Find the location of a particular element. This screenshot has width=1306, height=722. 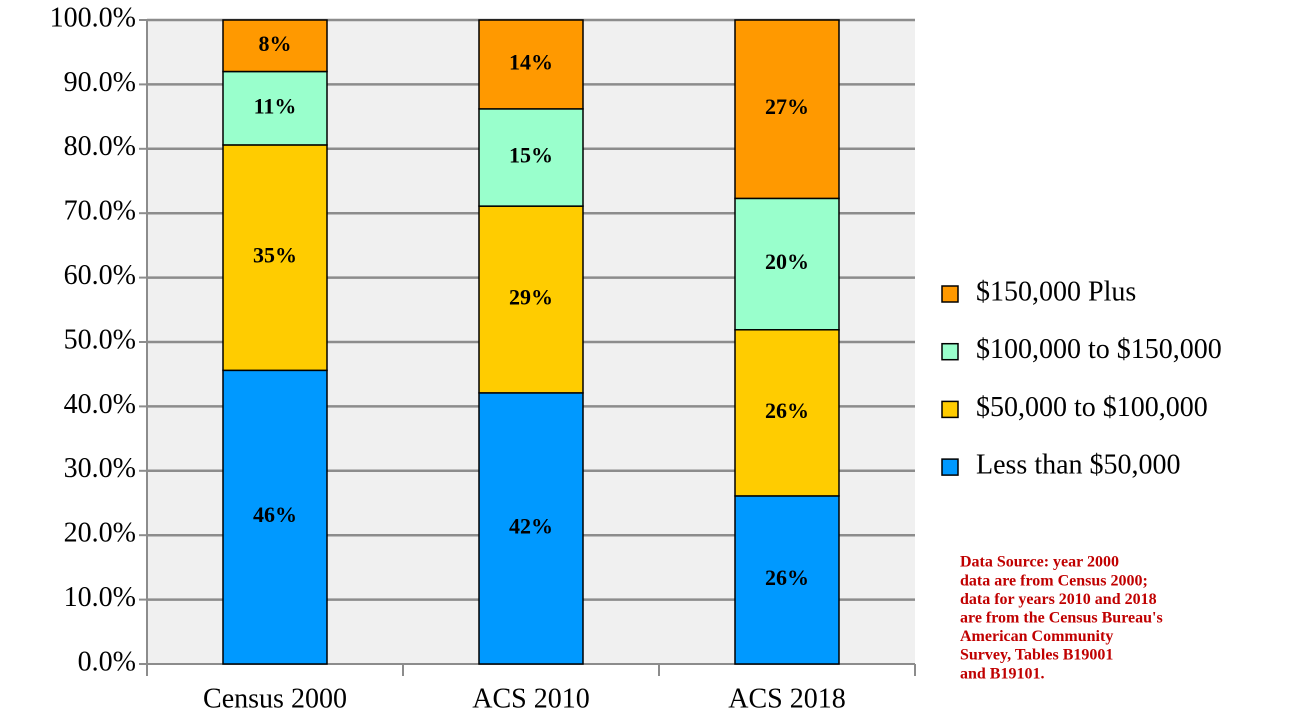

y-tick-label: 20.0% is located at coordinates (100, 533).